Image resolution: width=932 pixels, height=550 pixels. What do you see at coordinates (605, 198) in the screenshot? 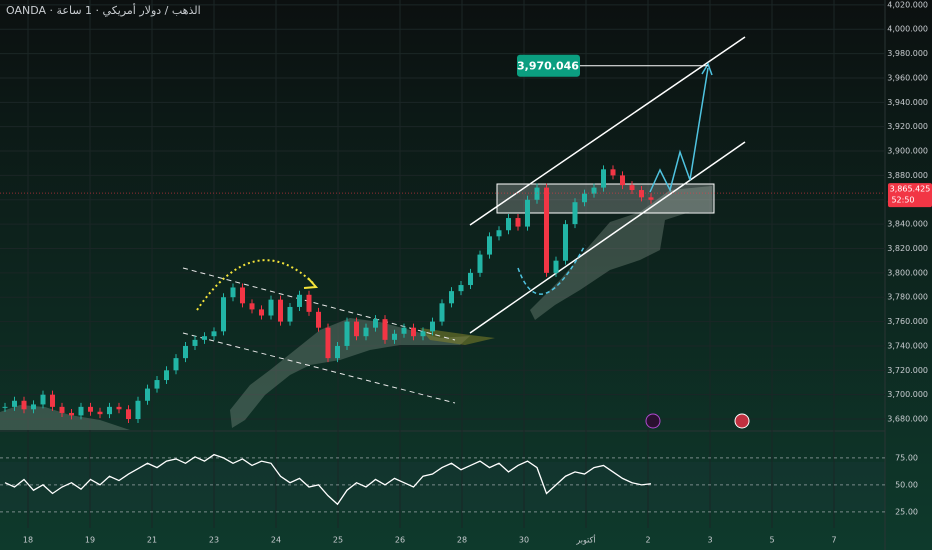
I see `zone-box` at bounding box center [605, 198].